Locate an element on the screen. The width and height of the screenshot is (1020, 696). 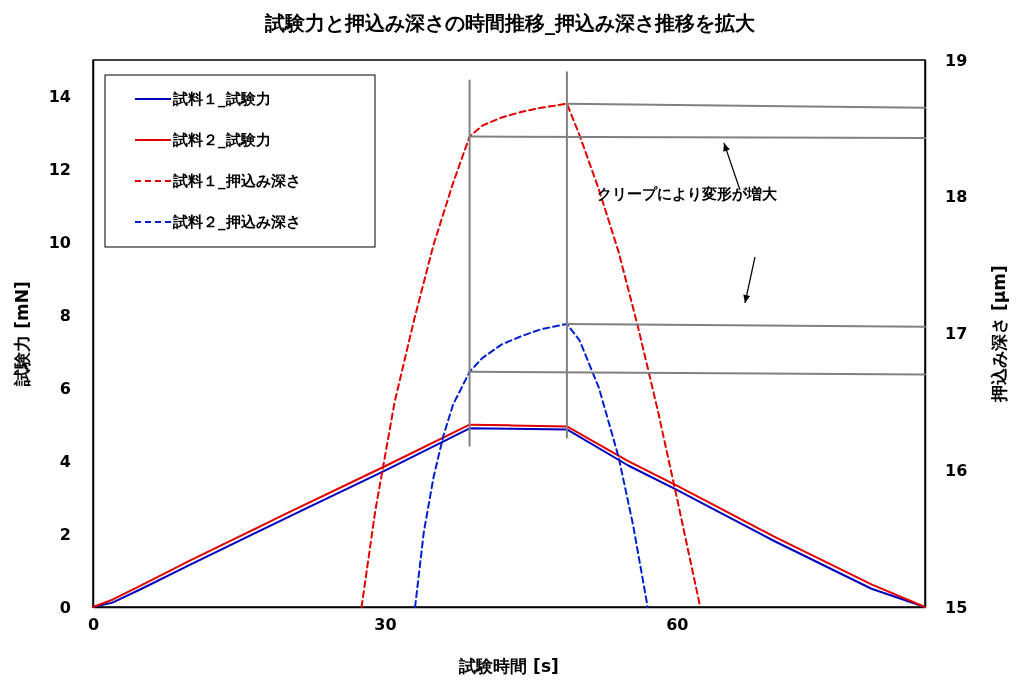
chart-title: 試験力と押込み深さの時間推移_押込み深さ推移を拡大 is located at coordinates (510, 23).